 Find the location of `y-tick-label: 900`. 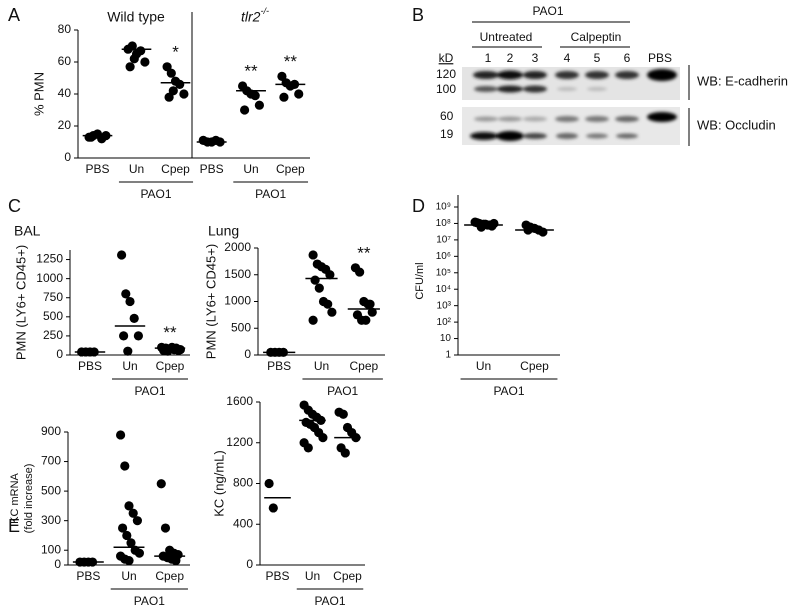

y-tick-label: 900 is located at coordinates (51, 431).